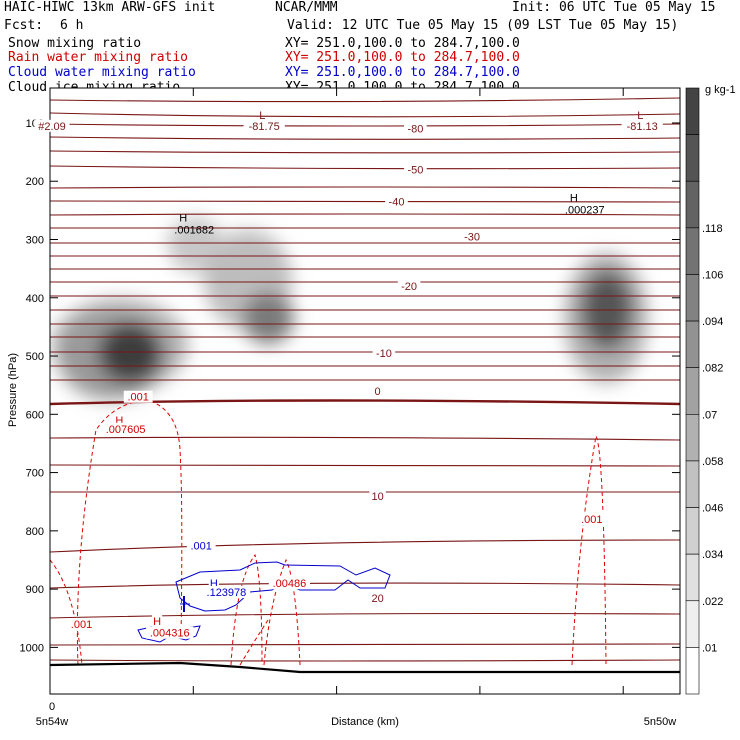 This screenshot has width=740, height=740. What do you see at coordinates (98, 57) in the screenshot?
I see `field-name-rain: Rain water mixing ratio` at bounding box center [98, 57].